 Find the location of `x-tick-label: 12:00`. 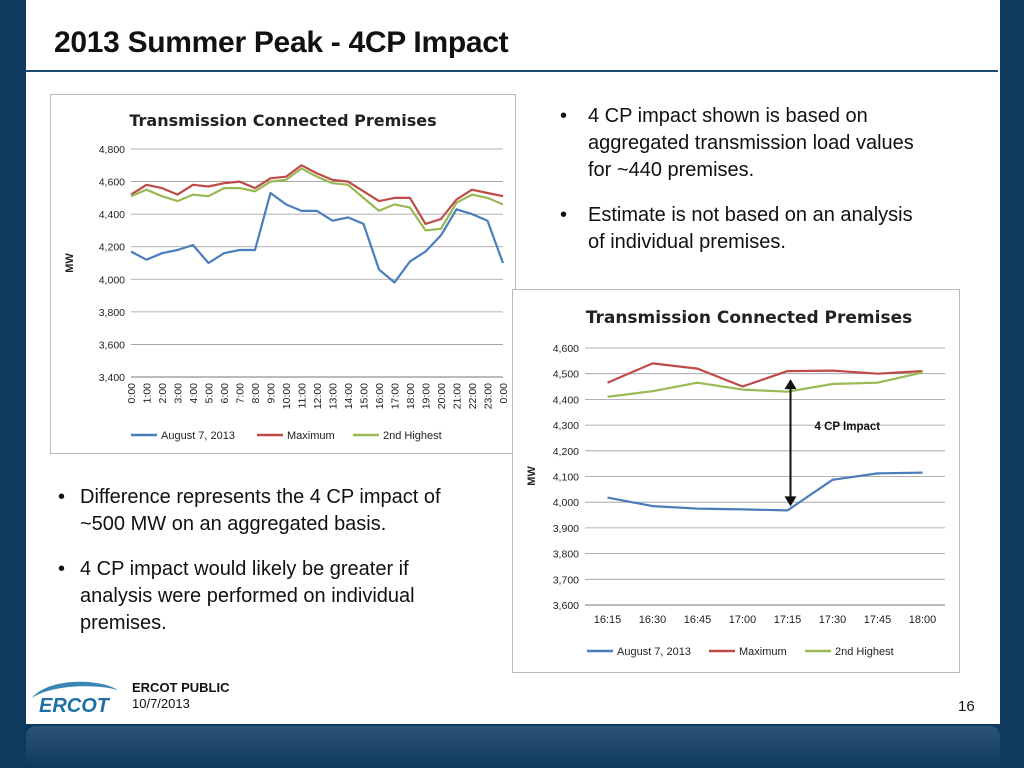

x-tick-label: 12:00 is located at coordinates (318, 396).